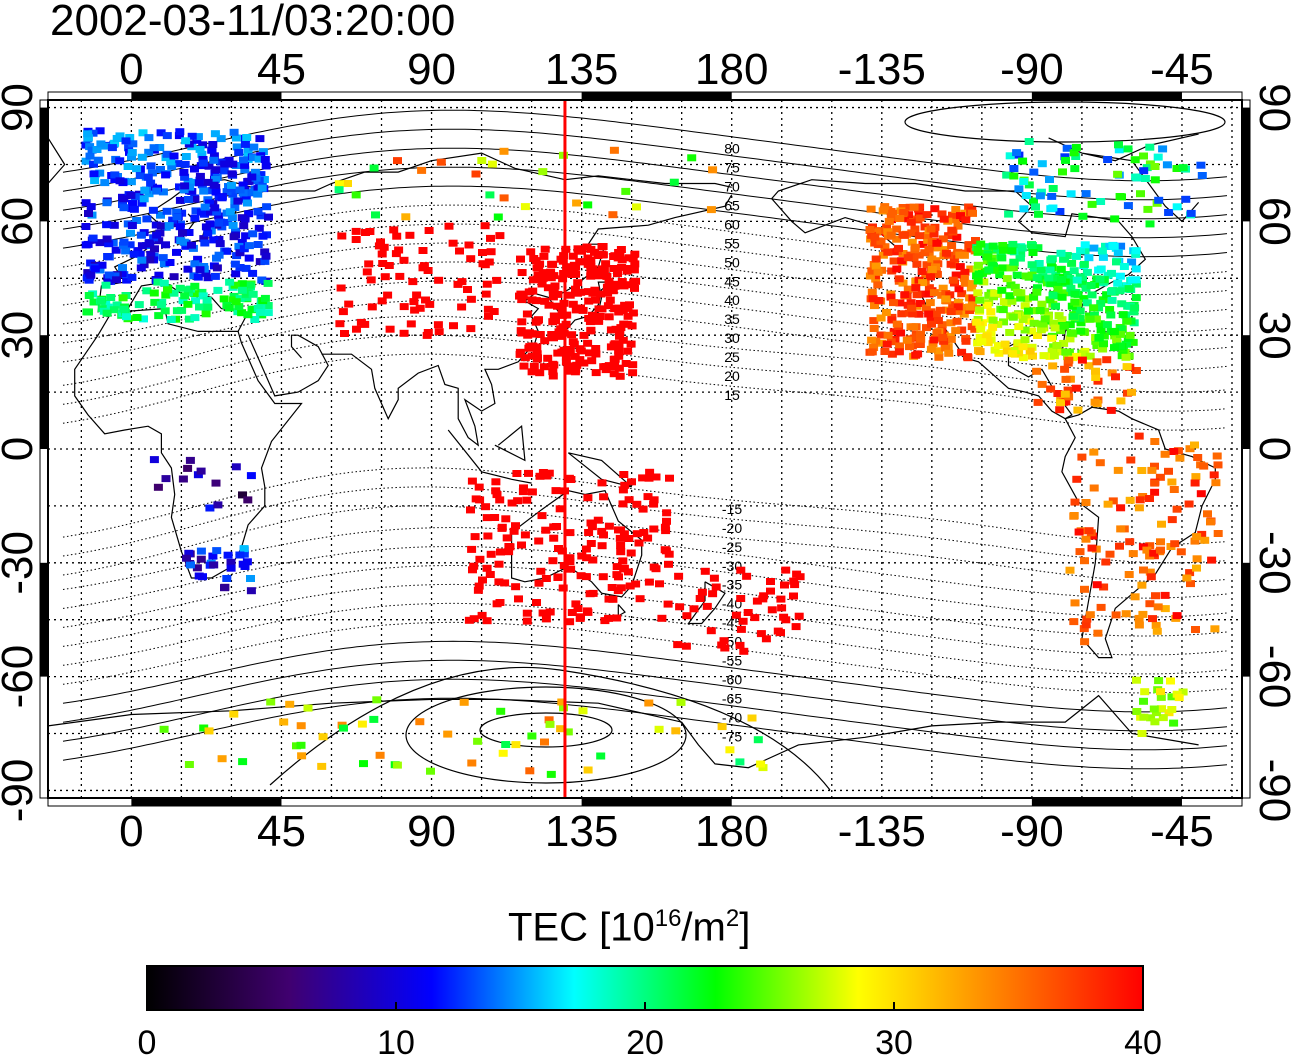 This screenshot has width=1292, height=1057. What do you see at coordinates (131, 831) in the screenshot?
I see `bottom-lon-tick-label: 0` at bounding box center [131, 831].